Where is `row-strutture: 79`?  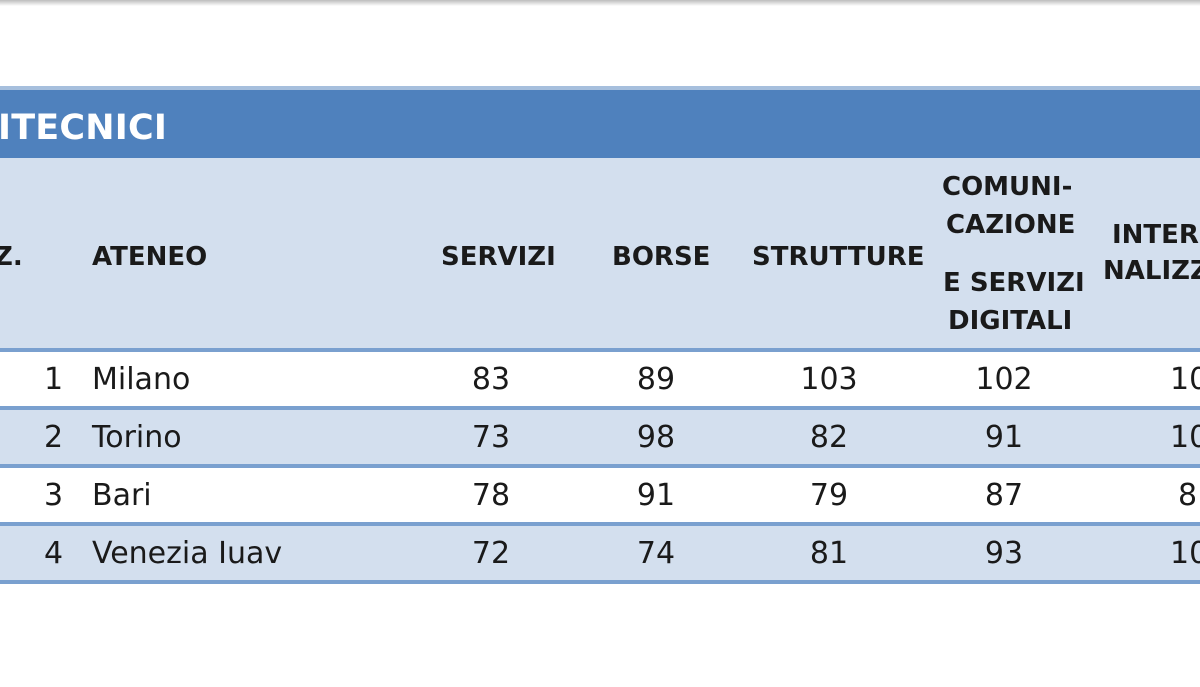
row-strutture: 79 is located at coordinates (829, 495).